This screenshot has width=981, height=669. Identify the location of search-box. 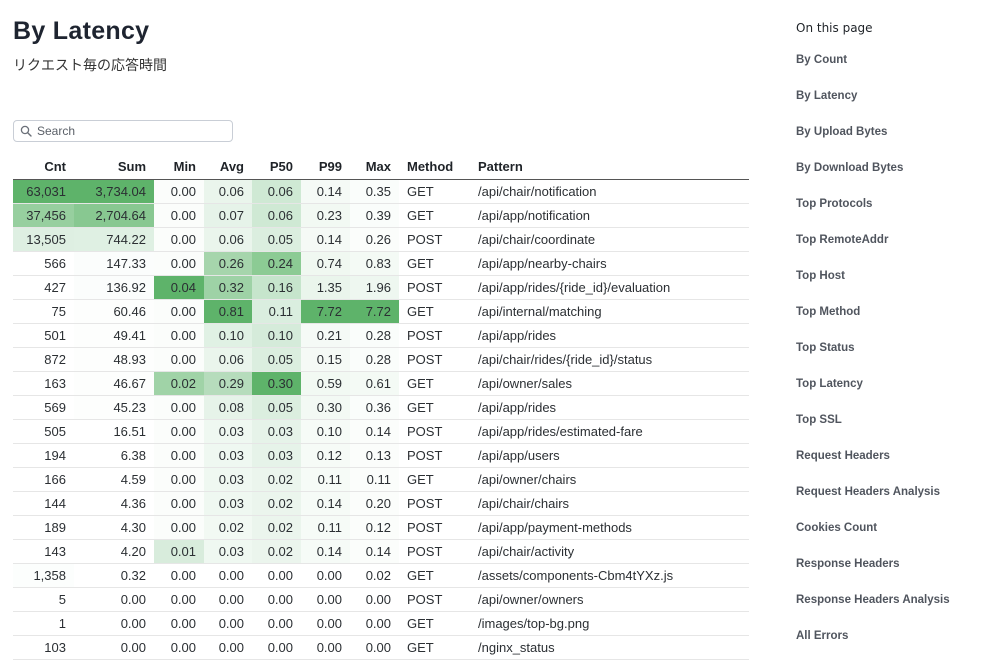
(123, 131).